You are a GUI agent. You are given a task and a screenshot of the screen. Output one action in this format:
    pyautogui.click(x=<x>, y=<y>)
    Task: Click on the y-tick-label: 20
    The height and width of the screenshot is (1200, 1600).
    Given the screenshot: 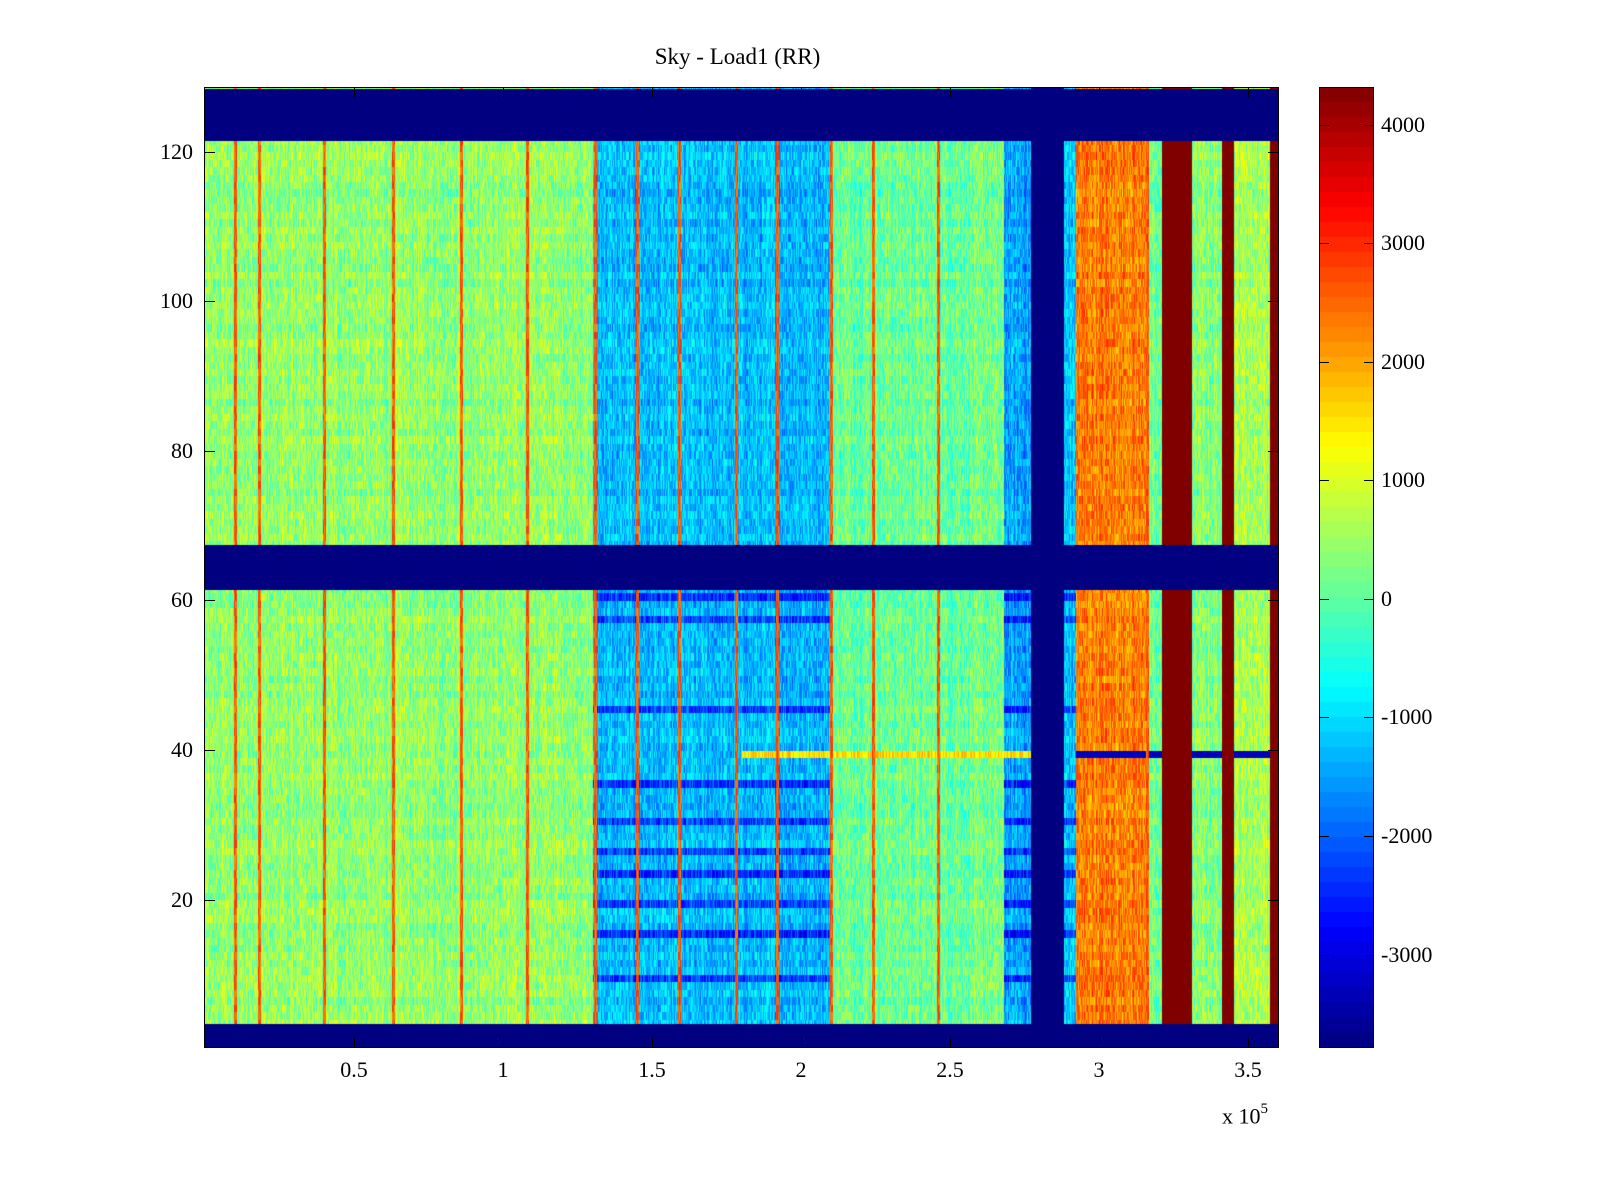 What is the action you would take?
    pyautogui.click(x=182, y=899)
    